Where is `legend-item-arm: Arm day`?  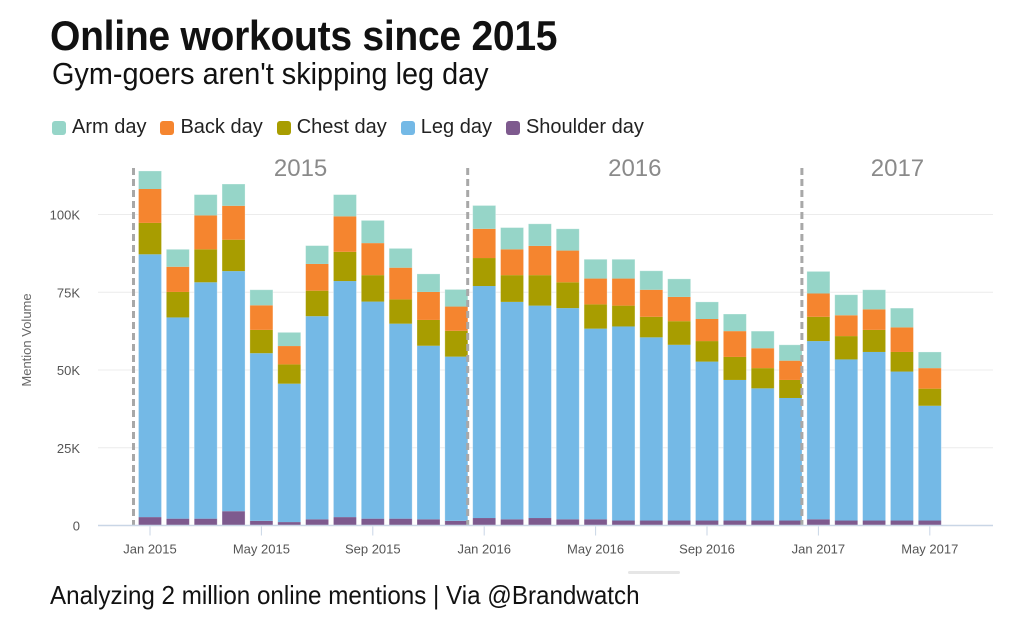 legend-item-arm: Arm day is located at coordinates (99, 127).